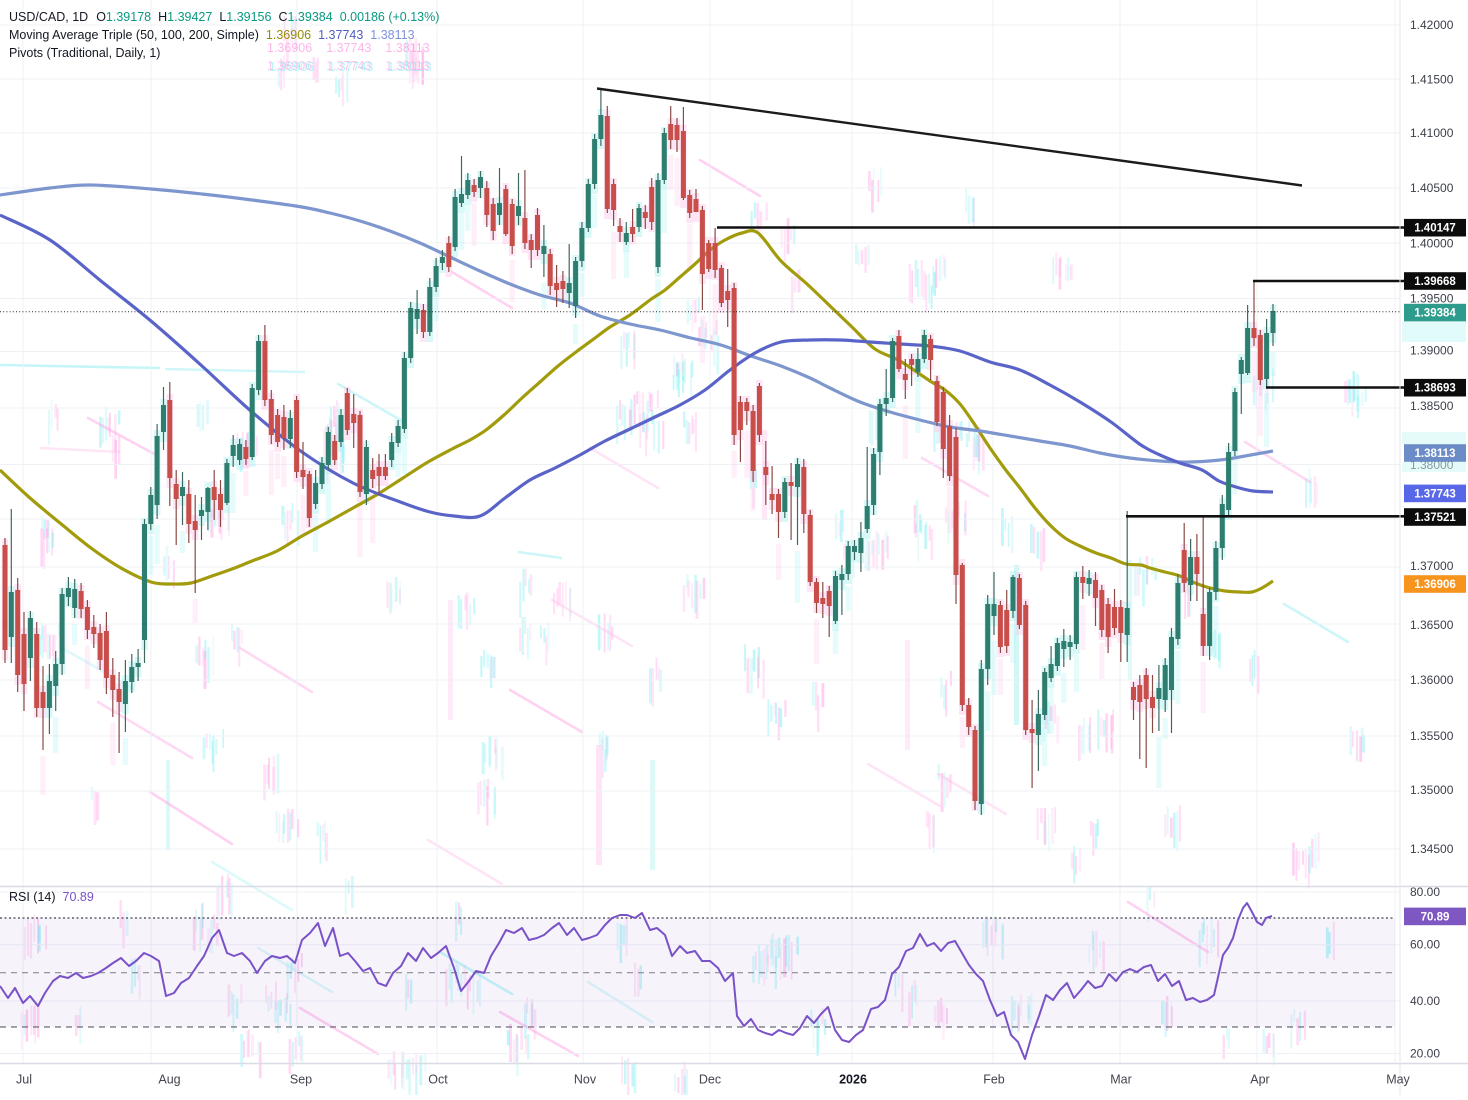 This screenshot has height=1100, width=1468. What do you see at coordinates (710, 1080) in the screenshot?
I see `svg-text: Dec` at bounding box center [710, 1080].